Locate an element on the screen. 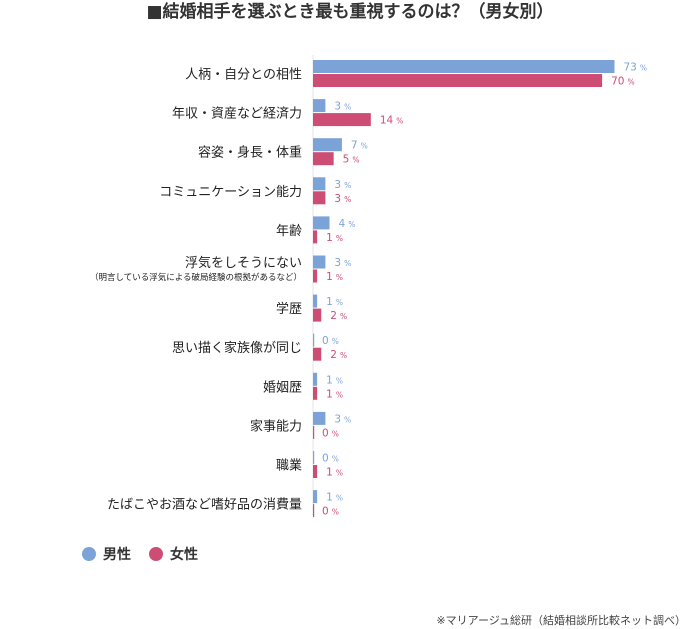 This screenshot has height=629, width=700. category-label: たばこやお酒など嗜好品の消費量 is located at coordinates (204, 505).